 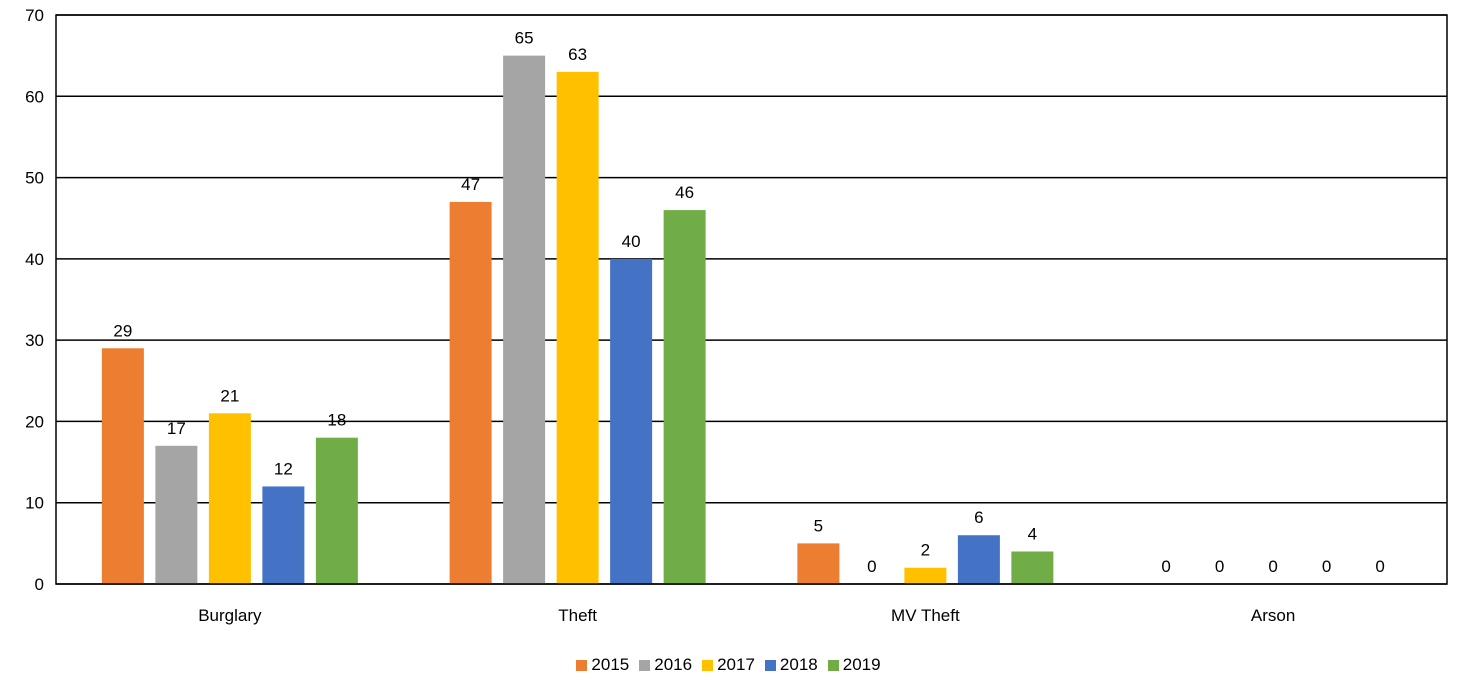 What do you see at coordinates (1273, 615) in the screenshot?
I see `x-tick-label: Arson` at bounding box center [1273, 615].